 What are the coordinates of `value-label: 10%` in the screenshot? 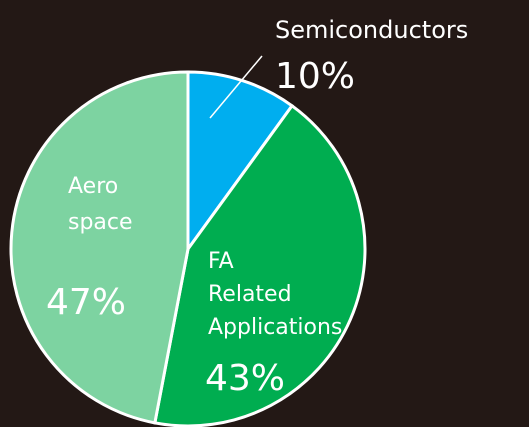 It's located at (315, 76).